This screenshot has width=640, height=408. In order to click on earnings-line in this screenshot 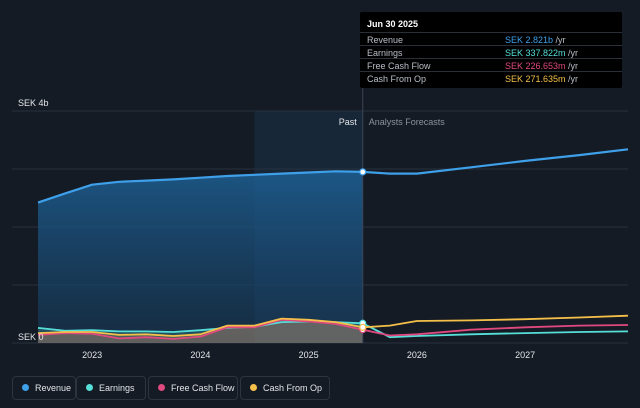, I will do `click(333, 329)`.